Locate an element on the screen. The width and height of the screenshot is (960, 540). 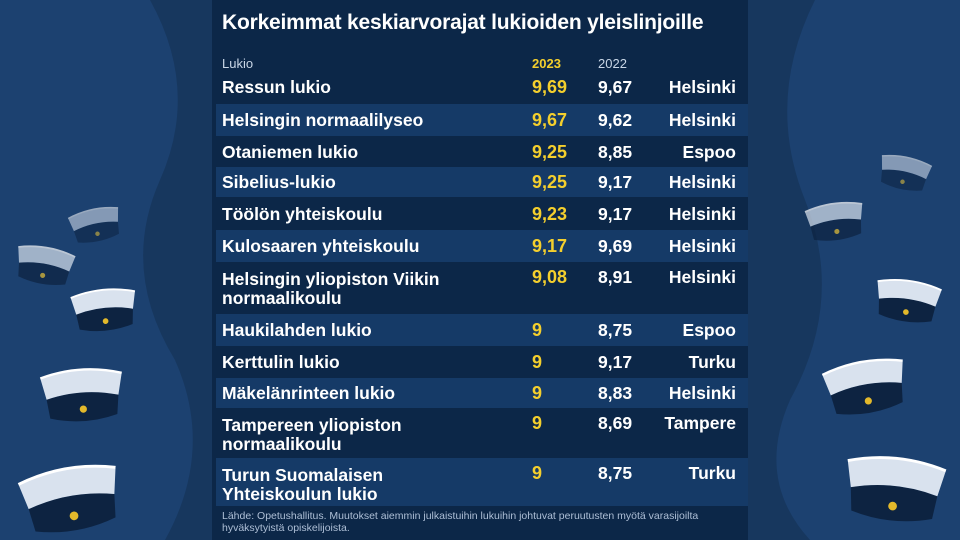
table-row: Töölön yhteiskoulu 9,23 9,17 Helsinki is located at coordinates (482, 214).